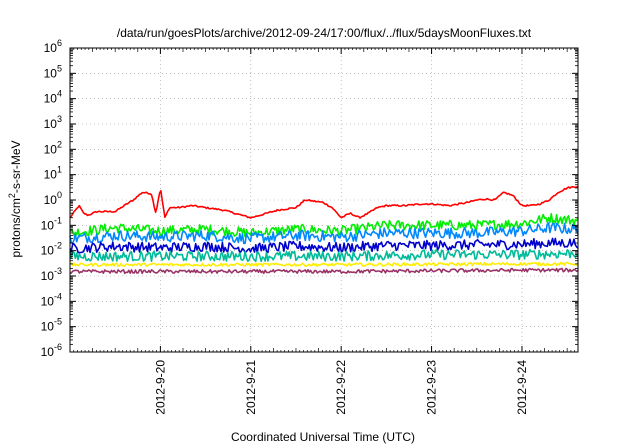 The width and height of the screenshot is (640, 448). I want to click on x-tick-label: 2012-9-21, so click(251, 387).